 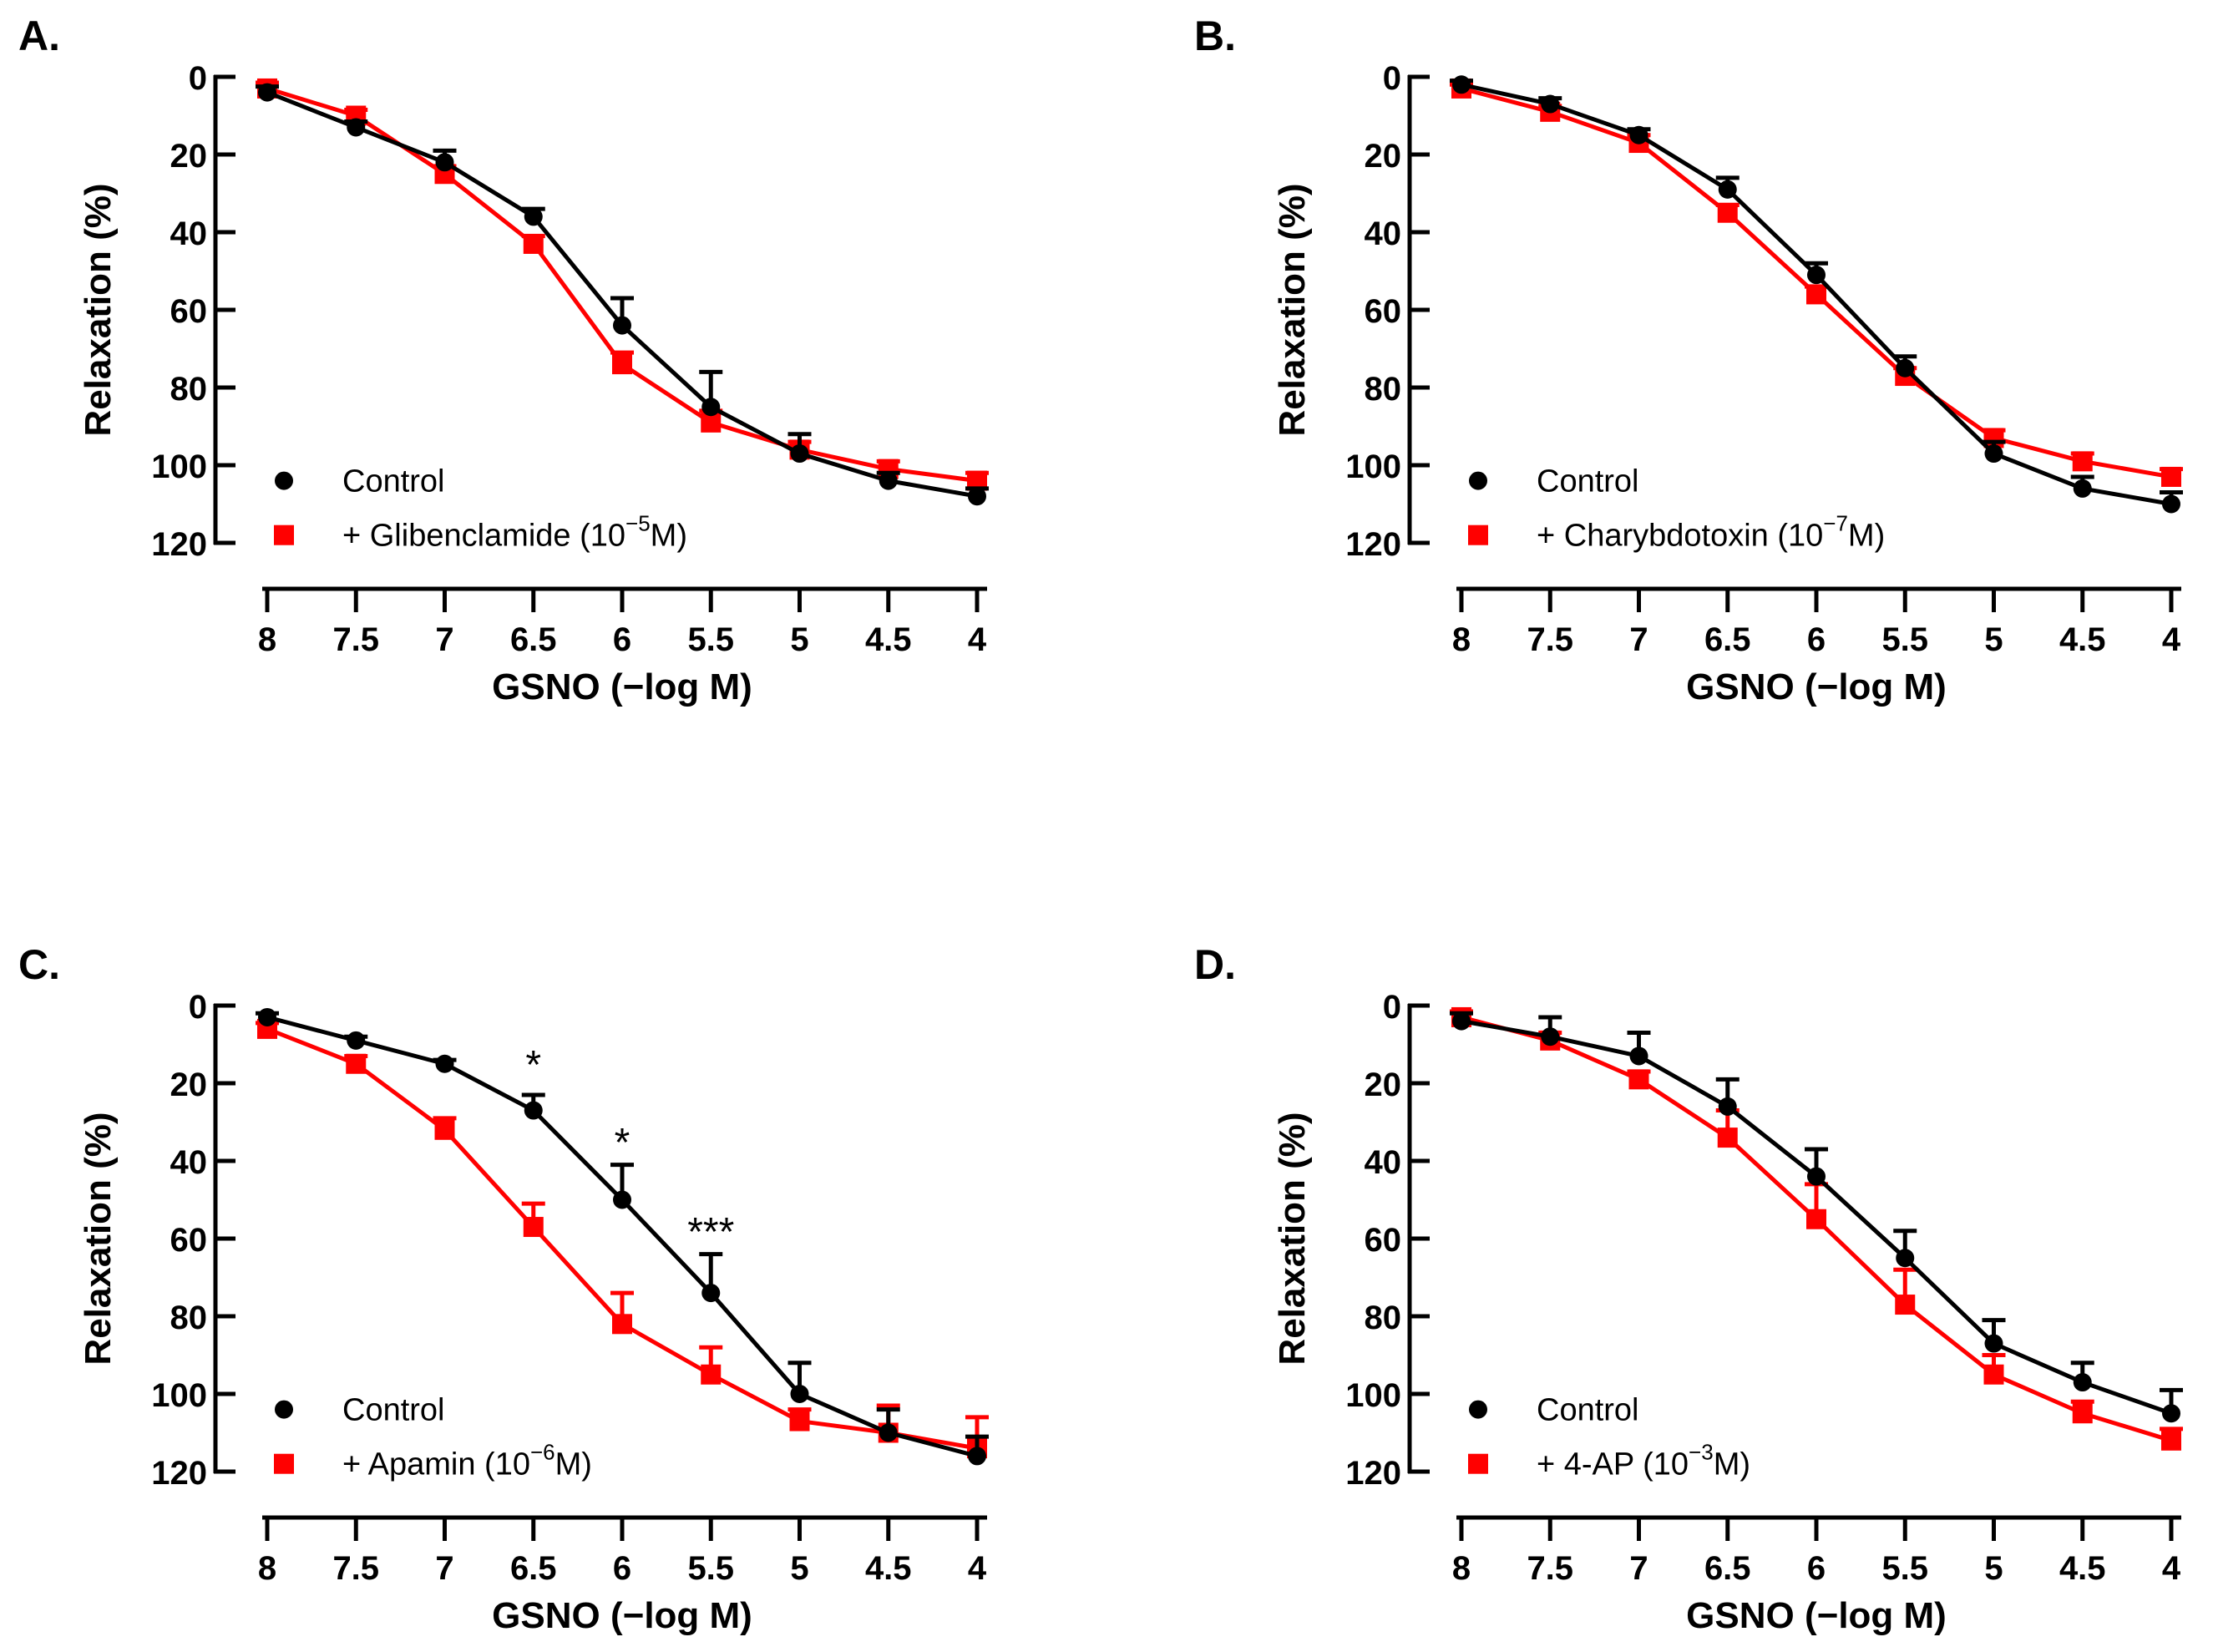 I want to click on legend-label: + 4-AP (10−3M), so click(x=1643, y=1461).